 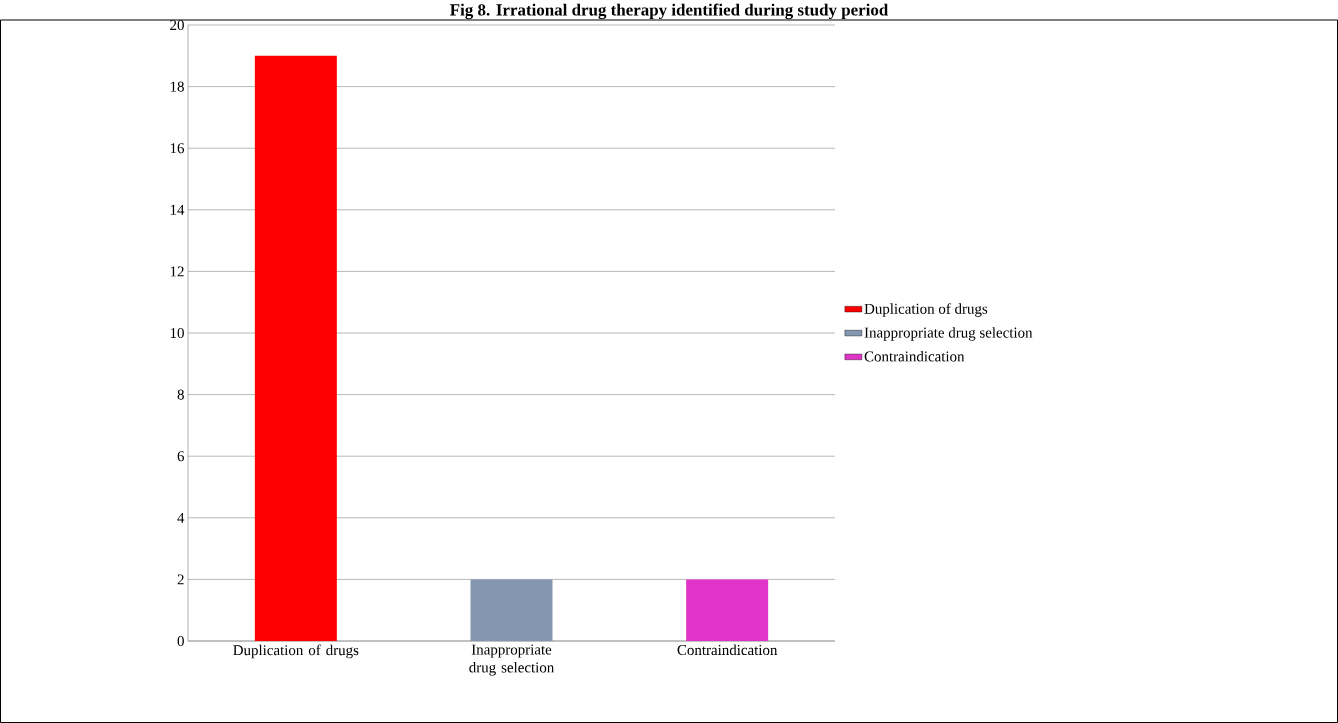 I want to click on chart-title: Fig 8. Irrational drug therapy identified during study period, so click(x=669, y=11).